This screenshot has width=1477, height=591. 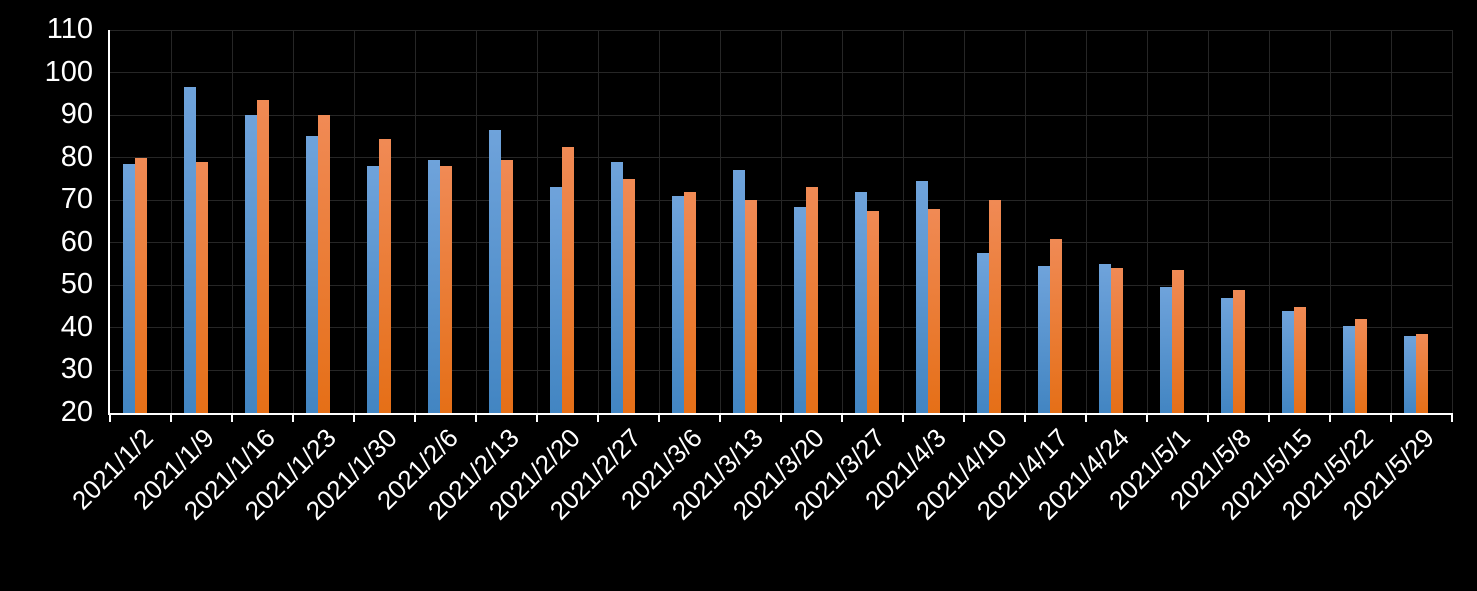 I want to click on bar-blue-series-2021/2/20, so click(x=556, y=300).